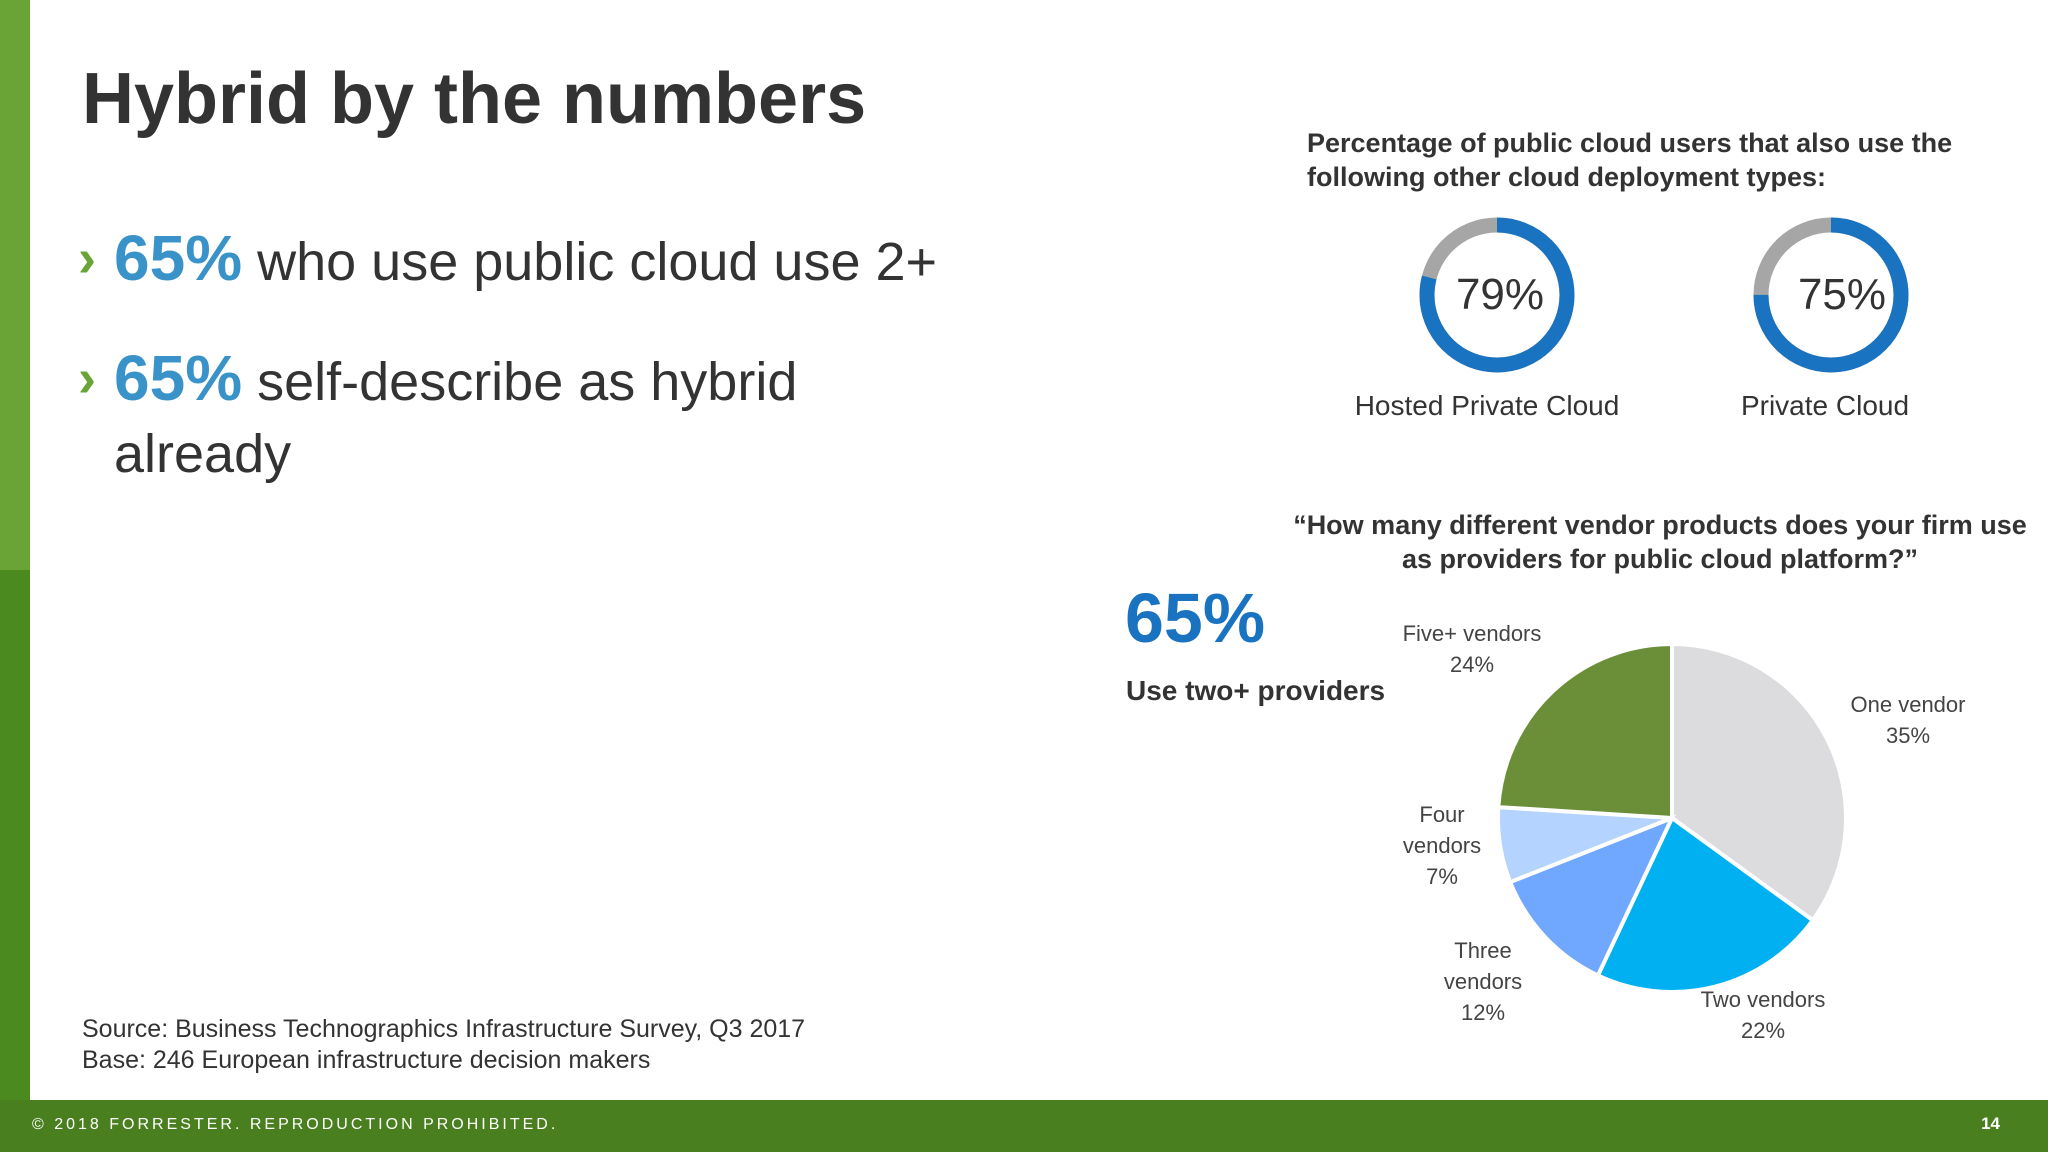  I want to click on pie-label-name: Three vendors, so click(1483, 966).